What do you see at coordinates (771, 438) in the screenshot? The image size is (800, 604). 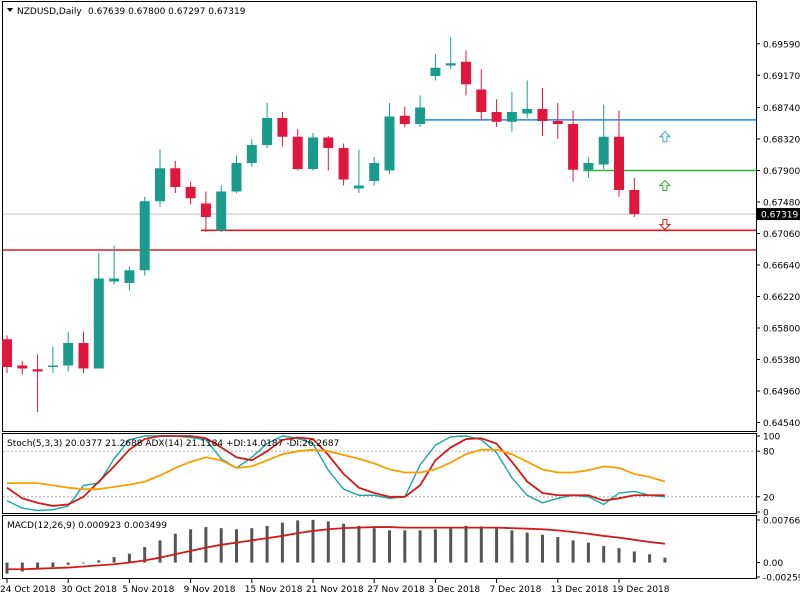 I see `stoch-y-tick-label: 100` at bounding box center [771, 438].